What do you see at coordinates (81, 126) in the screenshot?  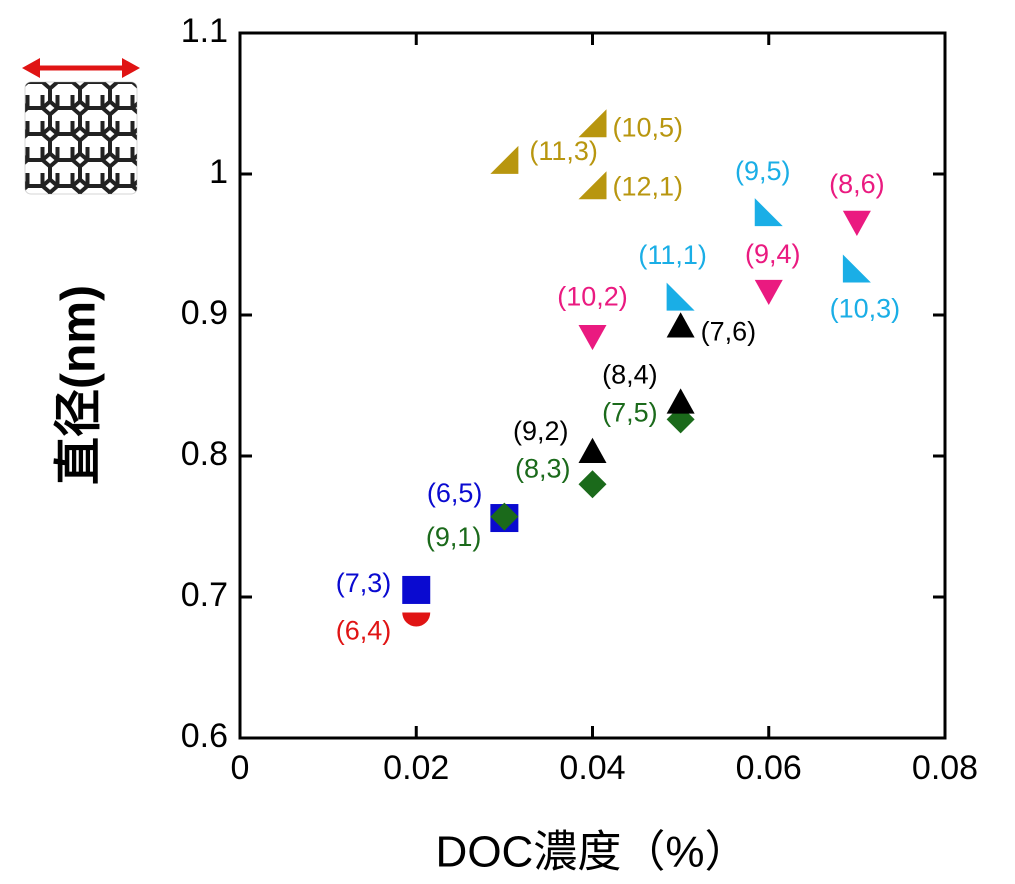 I see `nanotube-icon` at bounding box center [81, 126].